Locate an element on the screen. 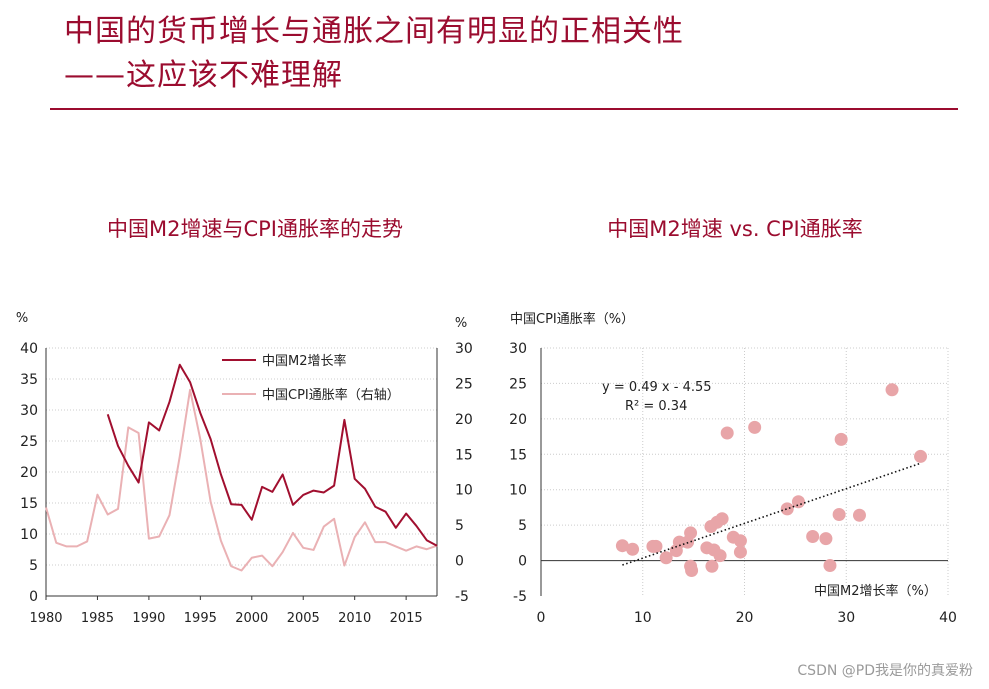  x-tick-label: 20 is located at coordinates (745, 618).